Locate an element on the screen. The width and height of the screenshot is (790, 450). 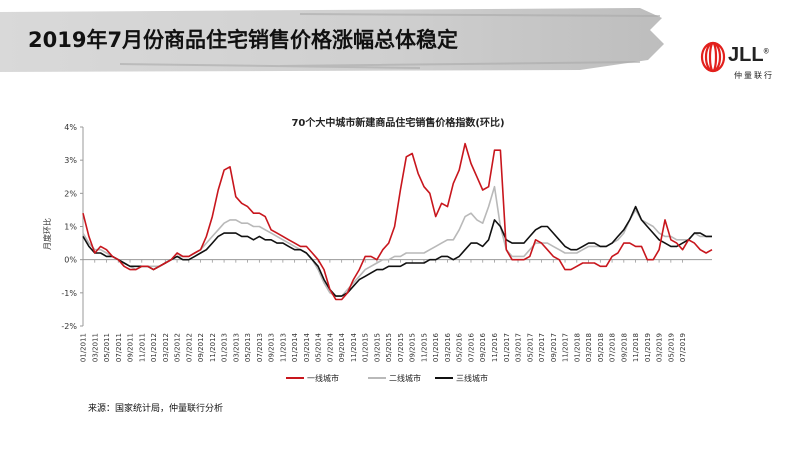
x-tick-label: 09/2012 is located at coordinates (201, 347).